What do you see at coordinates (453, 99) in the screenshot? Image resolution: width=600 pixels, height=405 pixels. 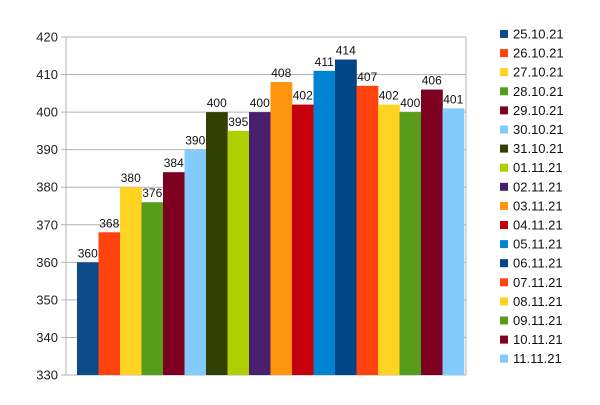 I see `data-label: 401` at bounding box center [453, 99].